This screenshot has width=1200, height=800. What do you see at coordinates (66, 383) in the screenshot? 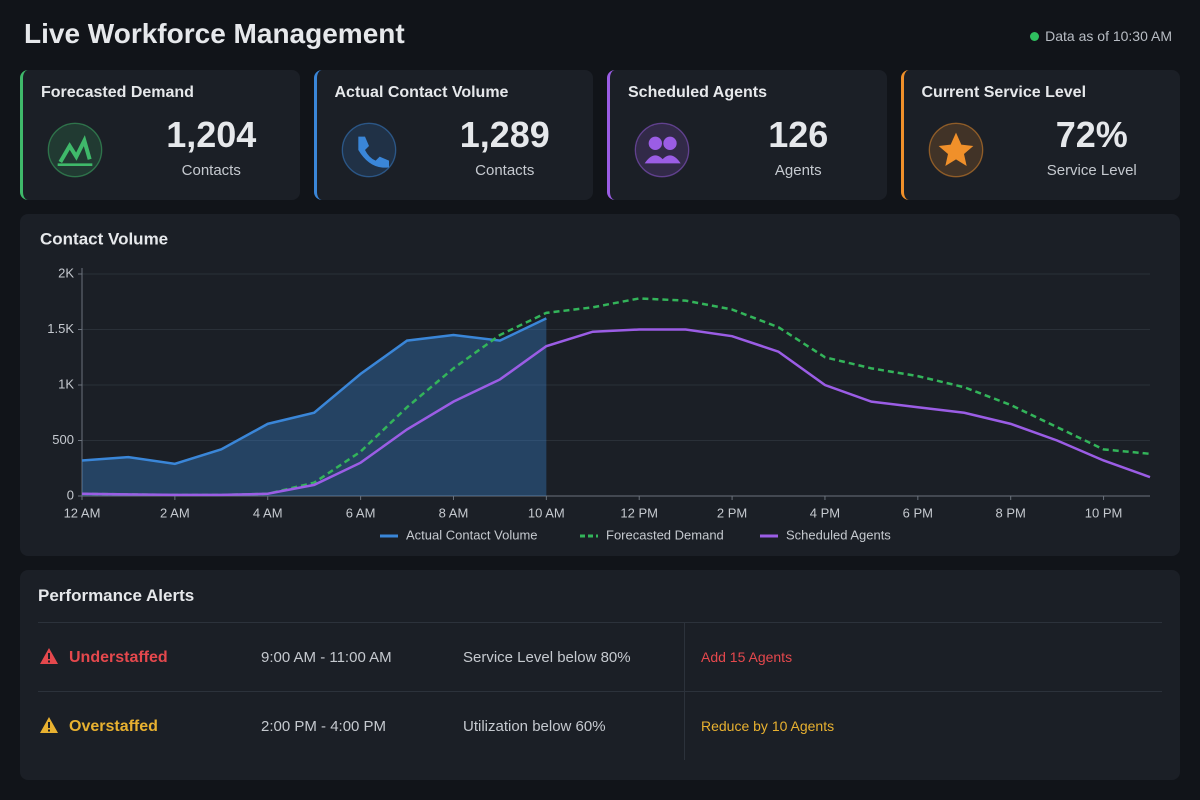
I see `y-tick-label: 1K` at bounding box center [66, 383].